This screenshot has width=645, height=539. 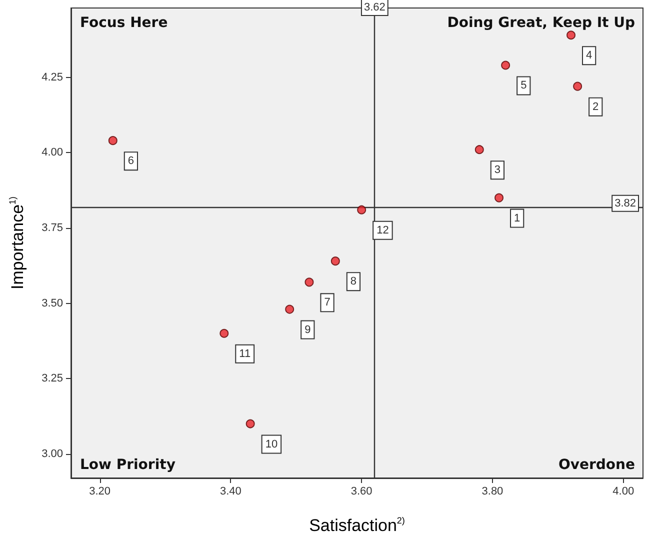 What do you see at coordinates (128, 465) in the screenshot?
I see `annotation: Low Priority` at bounding box center [128, 465].